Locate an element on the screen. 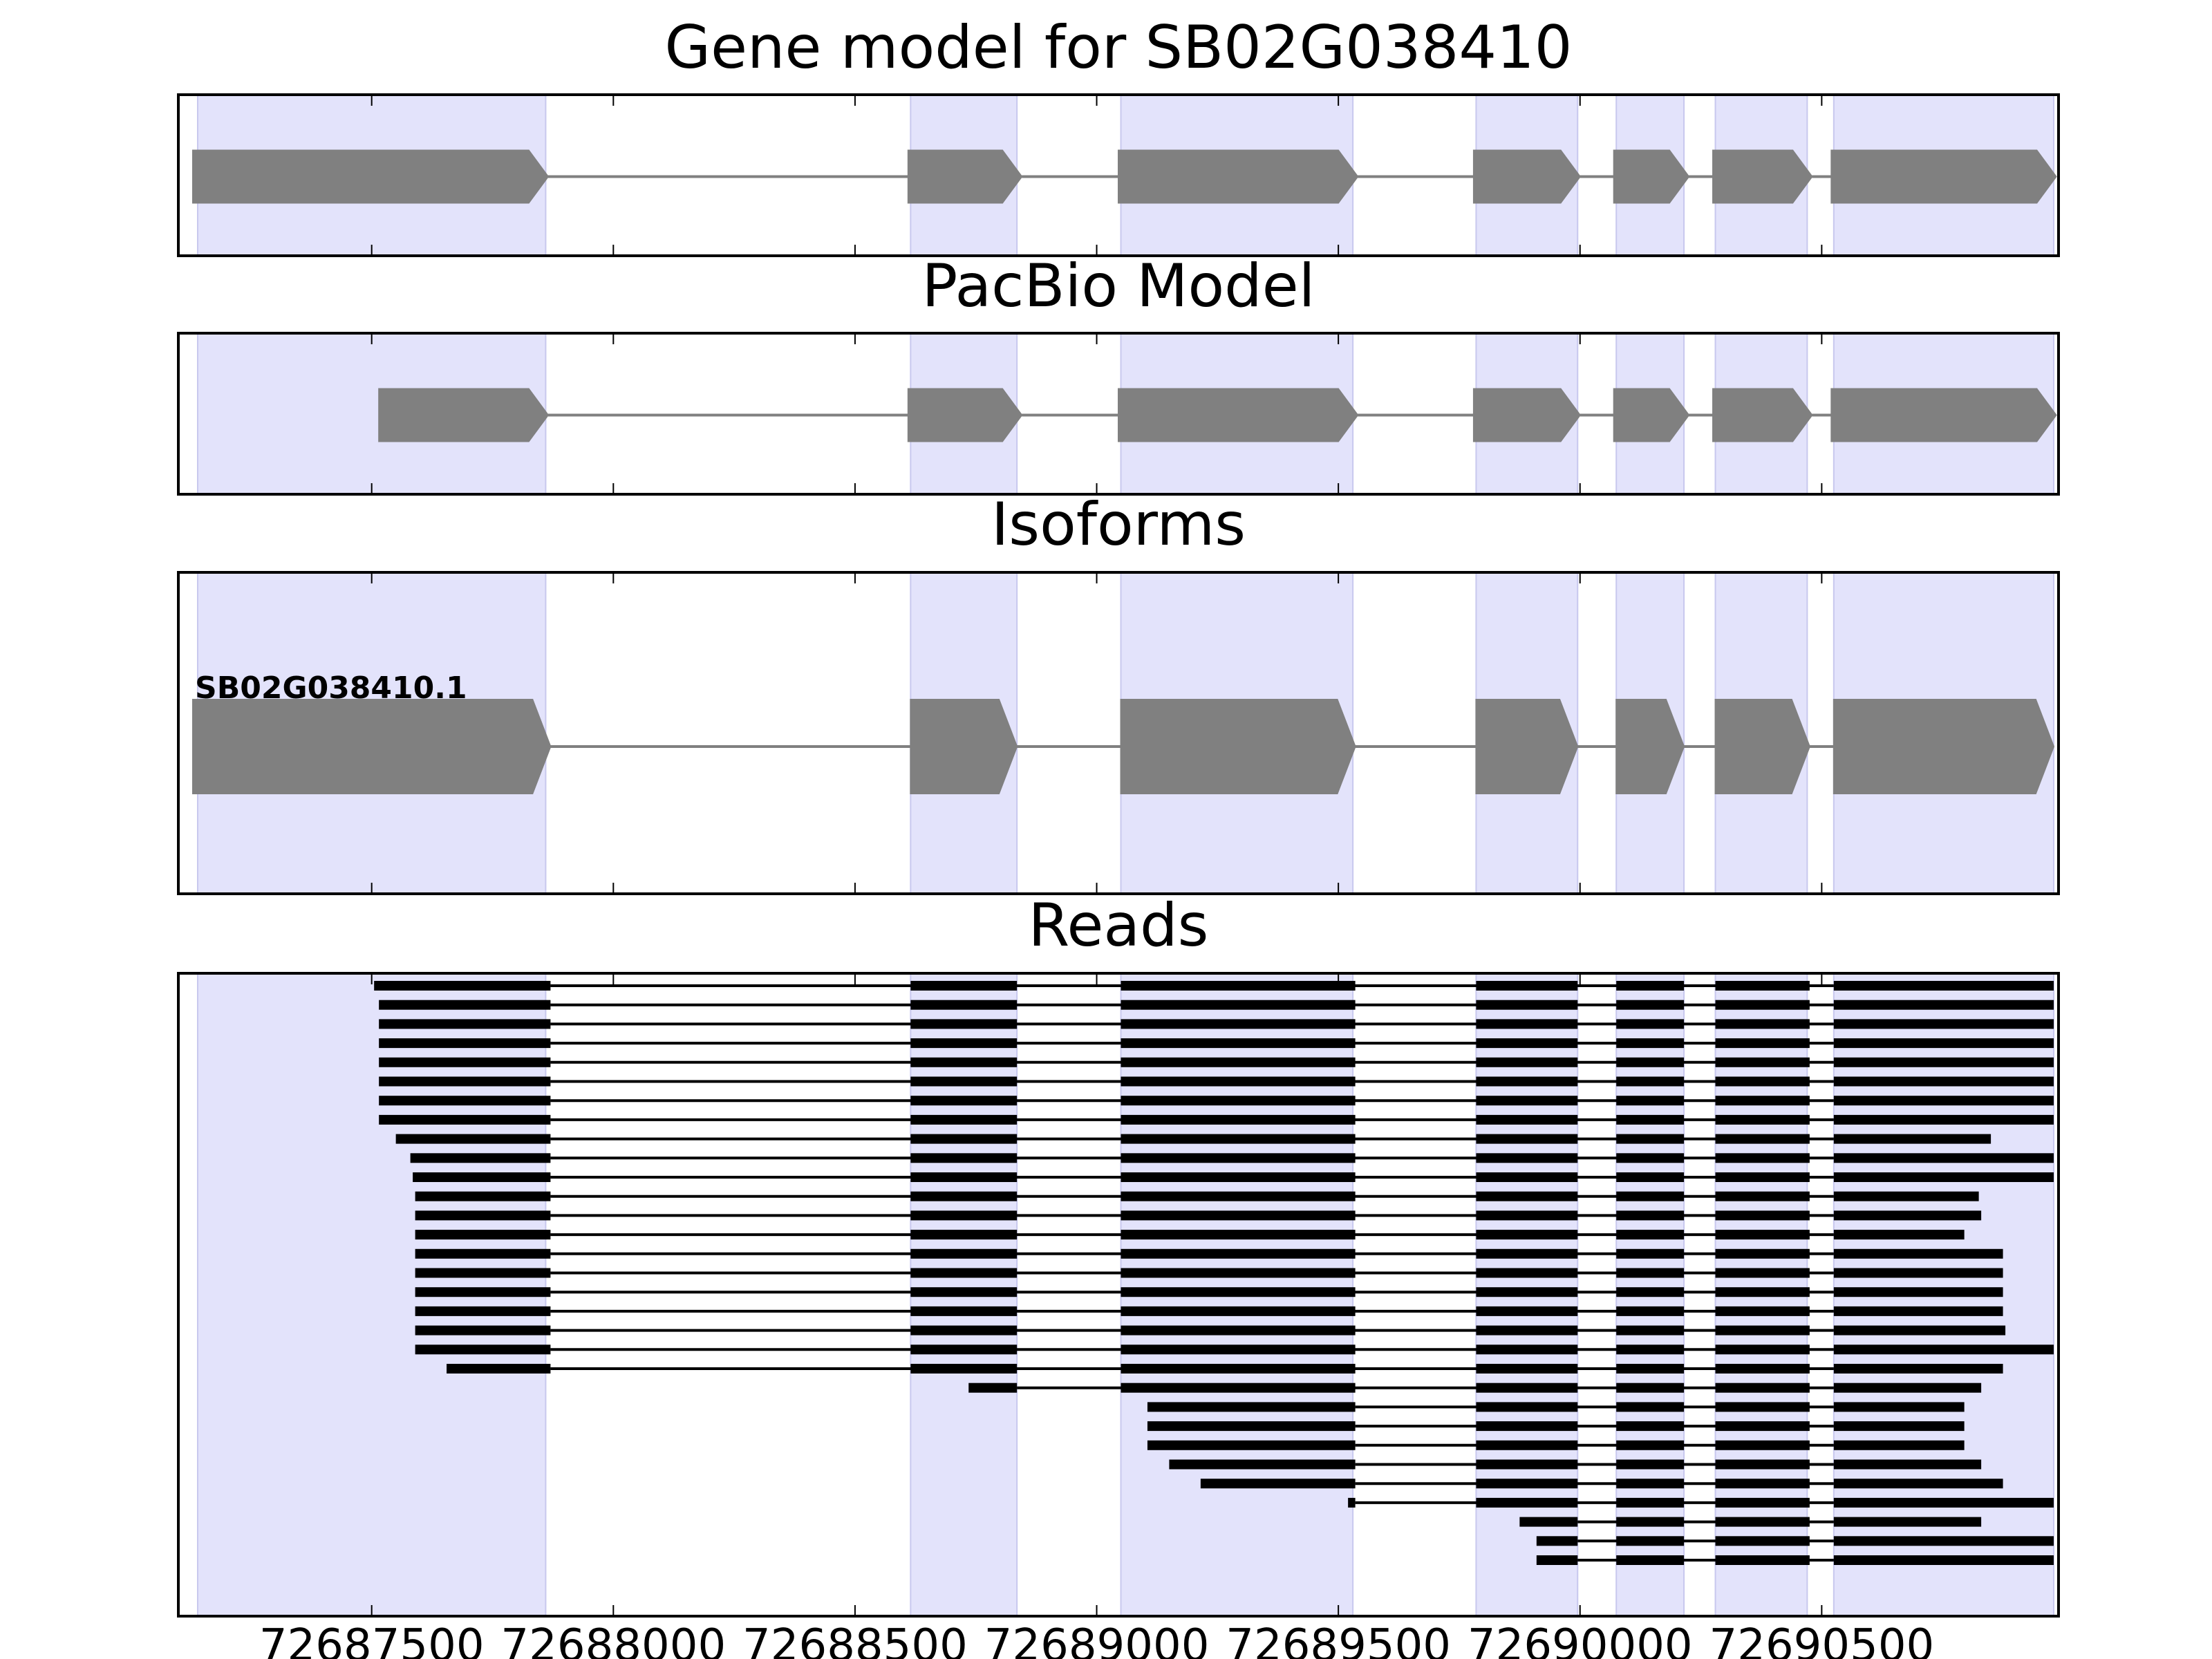  x-tick-label: 72688000 is located at coordinates (613, 1639).